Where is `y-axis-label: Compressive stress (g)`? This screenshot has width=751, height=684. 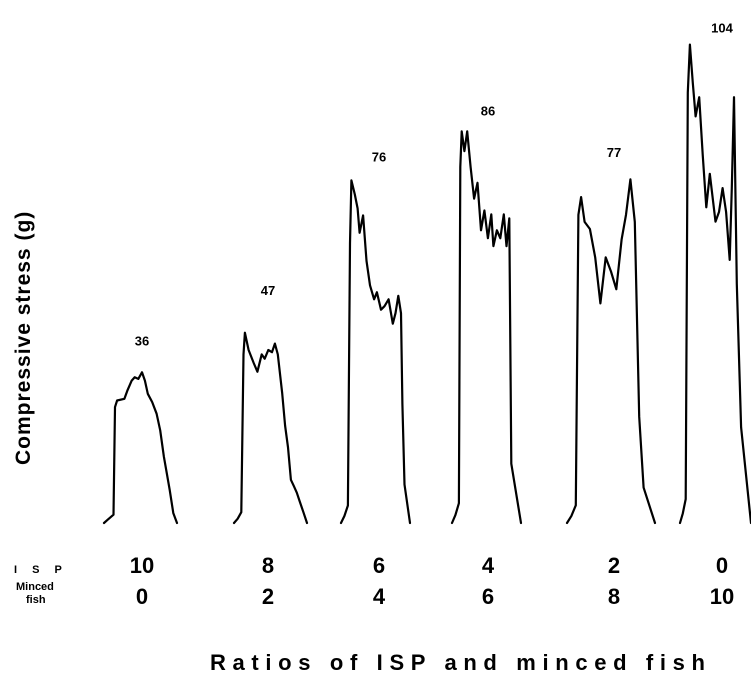 y-axis-label: Compressive stress (g) is located at coordinates (23, 338).